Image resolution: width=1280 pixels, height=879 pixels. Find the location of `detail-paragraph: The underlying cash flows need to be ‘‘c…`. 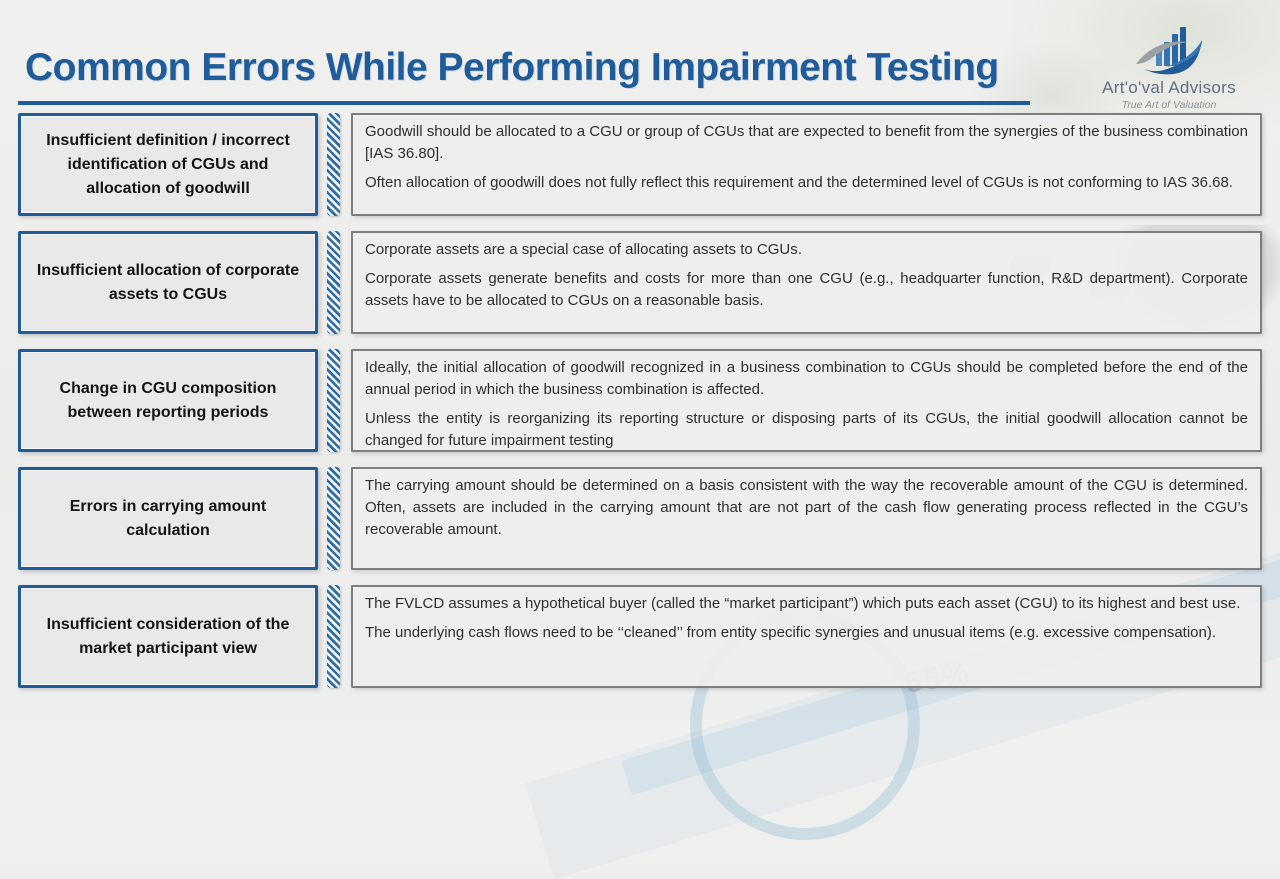

detail-paragraph: The underlying cash flows need to be ‘‘c… is located at coordinates (791, 633).